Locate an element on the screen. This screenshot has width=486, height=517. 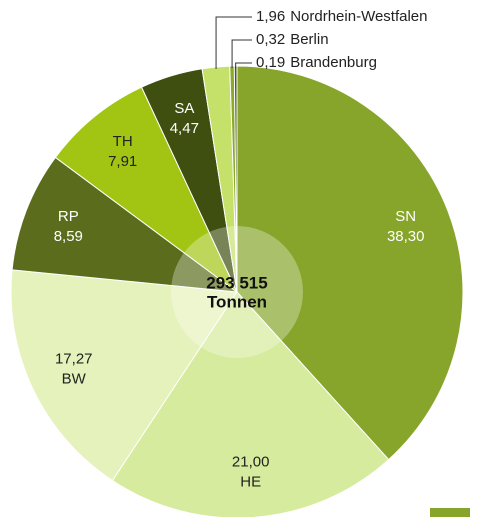
slice-value: 4,47 is located at coordinates (184, 128).